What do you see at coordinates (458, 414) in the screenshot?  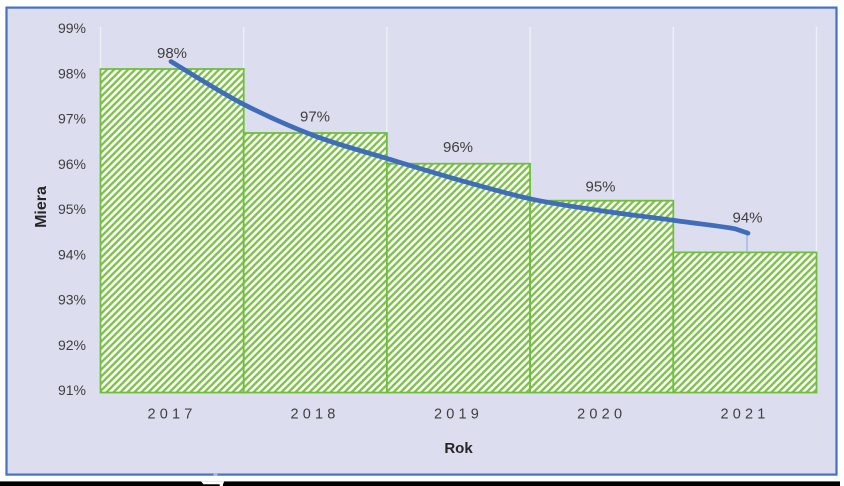 I see `svg-text: 2019` at bounding box center [458, 414].